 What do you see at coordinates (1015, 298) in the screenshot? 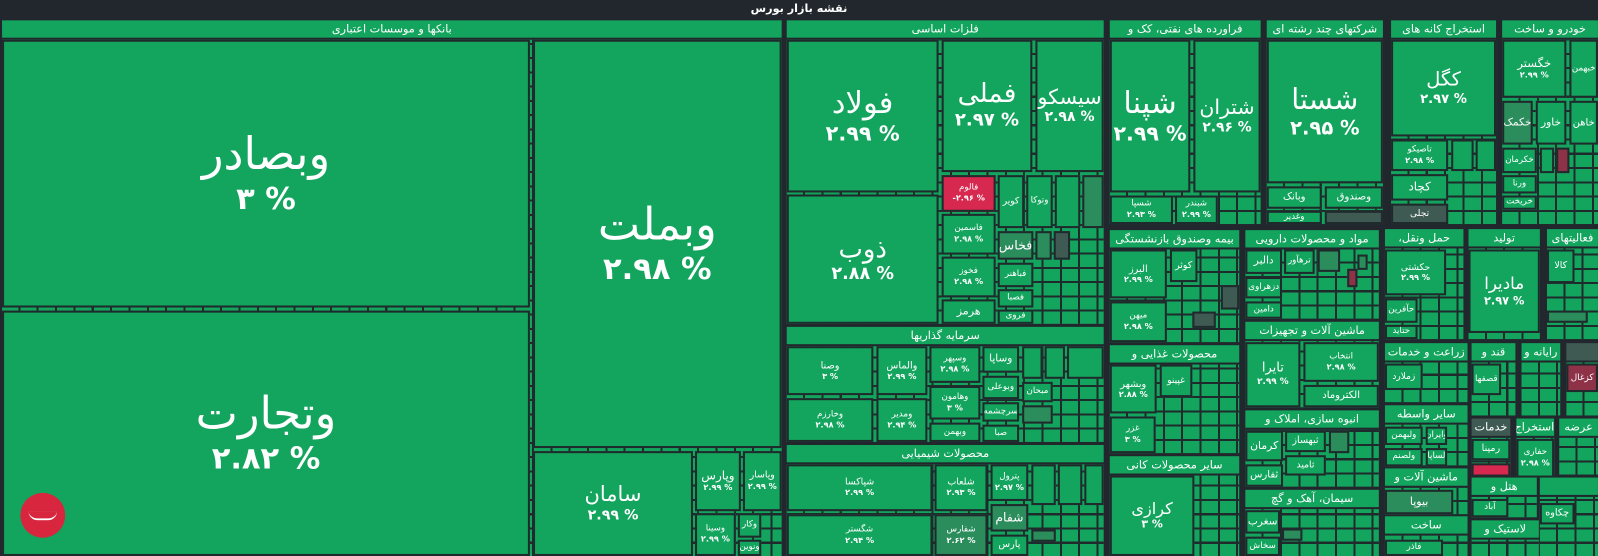
I see `stock-tile: فصبا` at bounding box center [1015, 298].